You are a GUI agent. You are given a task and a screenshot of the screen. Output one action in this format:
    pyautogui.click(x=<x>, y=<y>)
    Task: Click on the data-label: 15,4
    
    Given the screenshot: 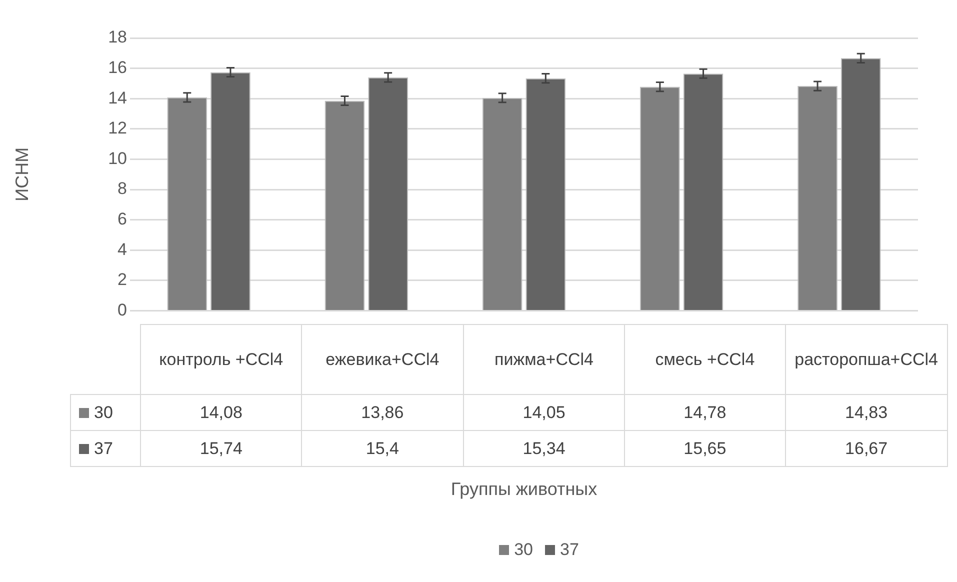 What is the action you would take?
    pyautogui.click(x=383, y=448)
    